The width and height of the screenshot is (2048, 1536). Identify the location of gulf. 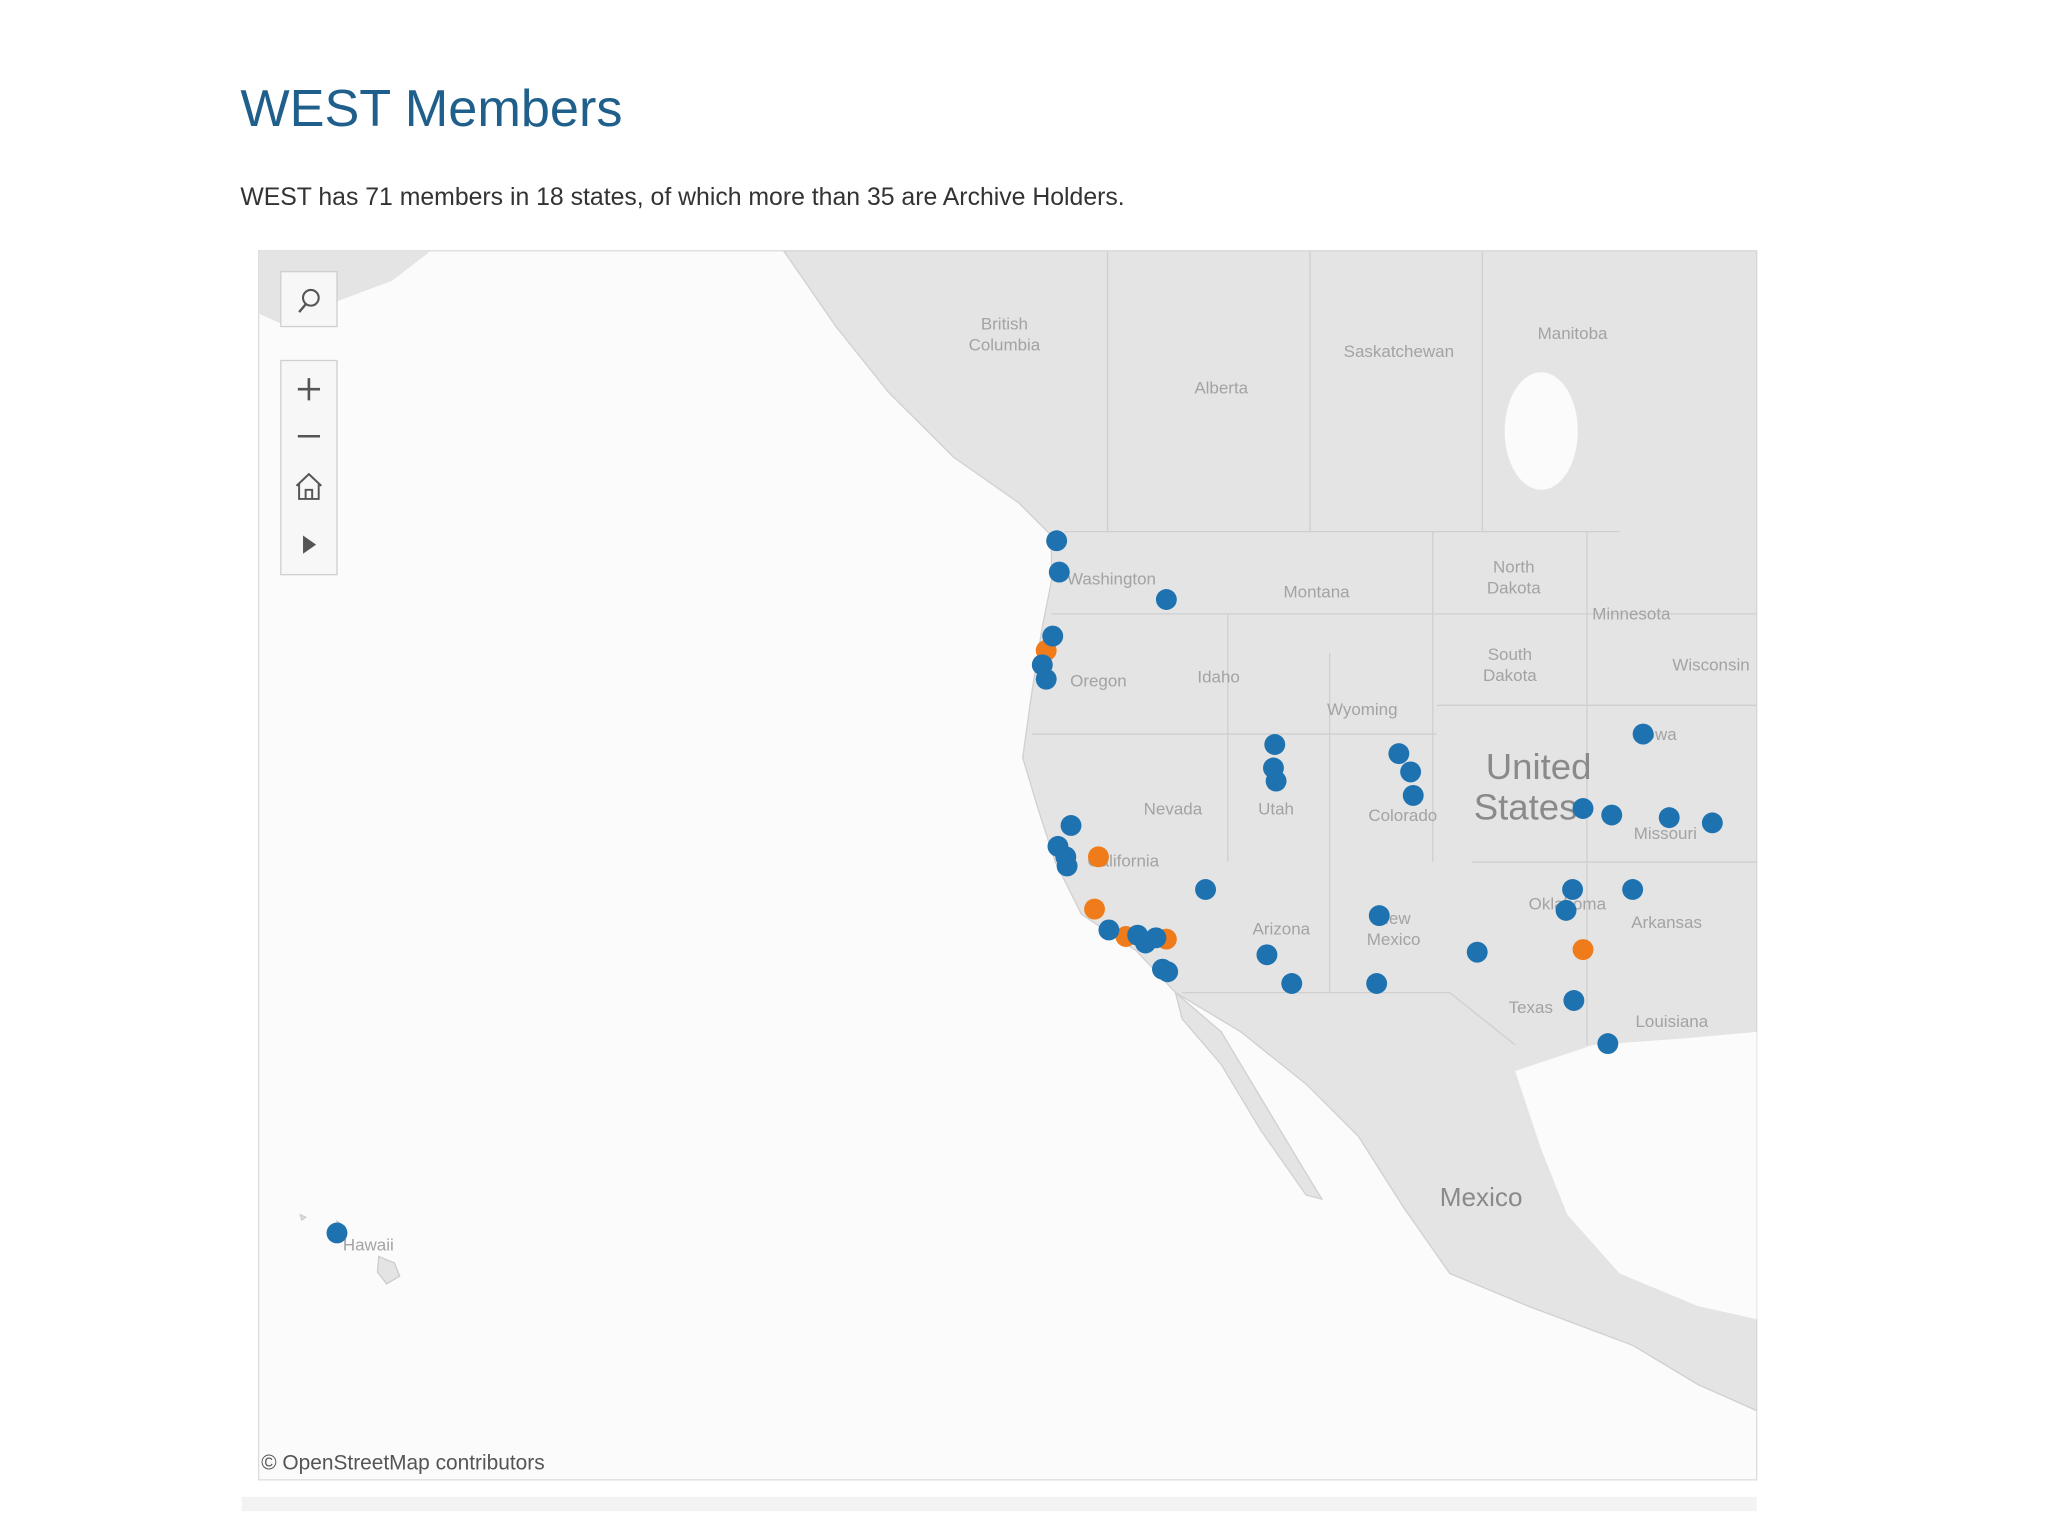
(1636, 1175).